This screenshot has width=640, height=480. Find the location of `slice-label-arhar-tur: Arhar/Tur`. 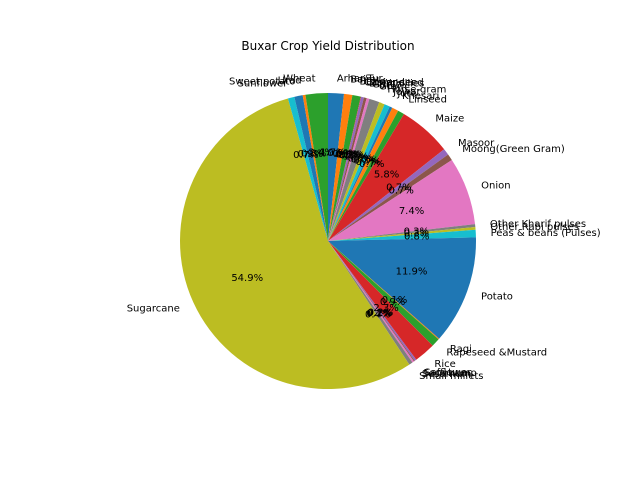

slice-label-arhar-tur: Arhar/Tur is located at coordinates (360, 78).